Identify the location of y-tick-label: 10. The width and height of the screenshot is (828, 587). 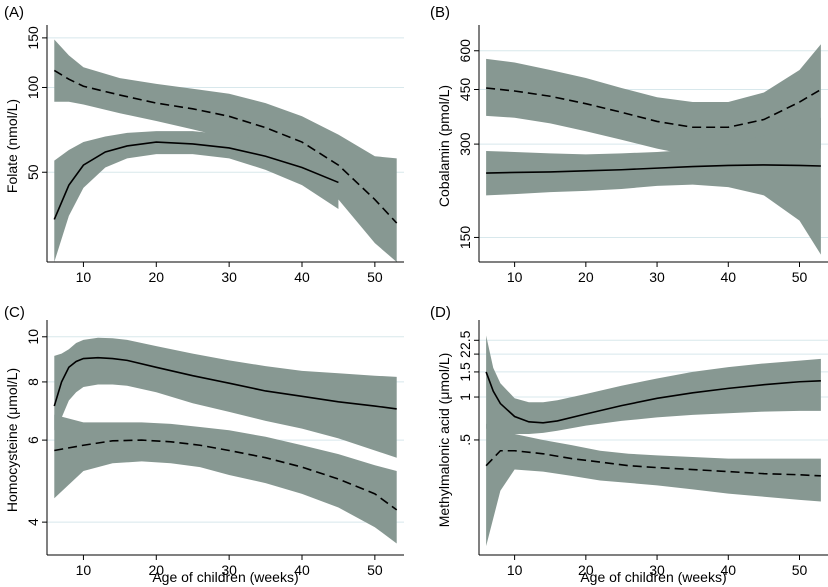
(33, 337).